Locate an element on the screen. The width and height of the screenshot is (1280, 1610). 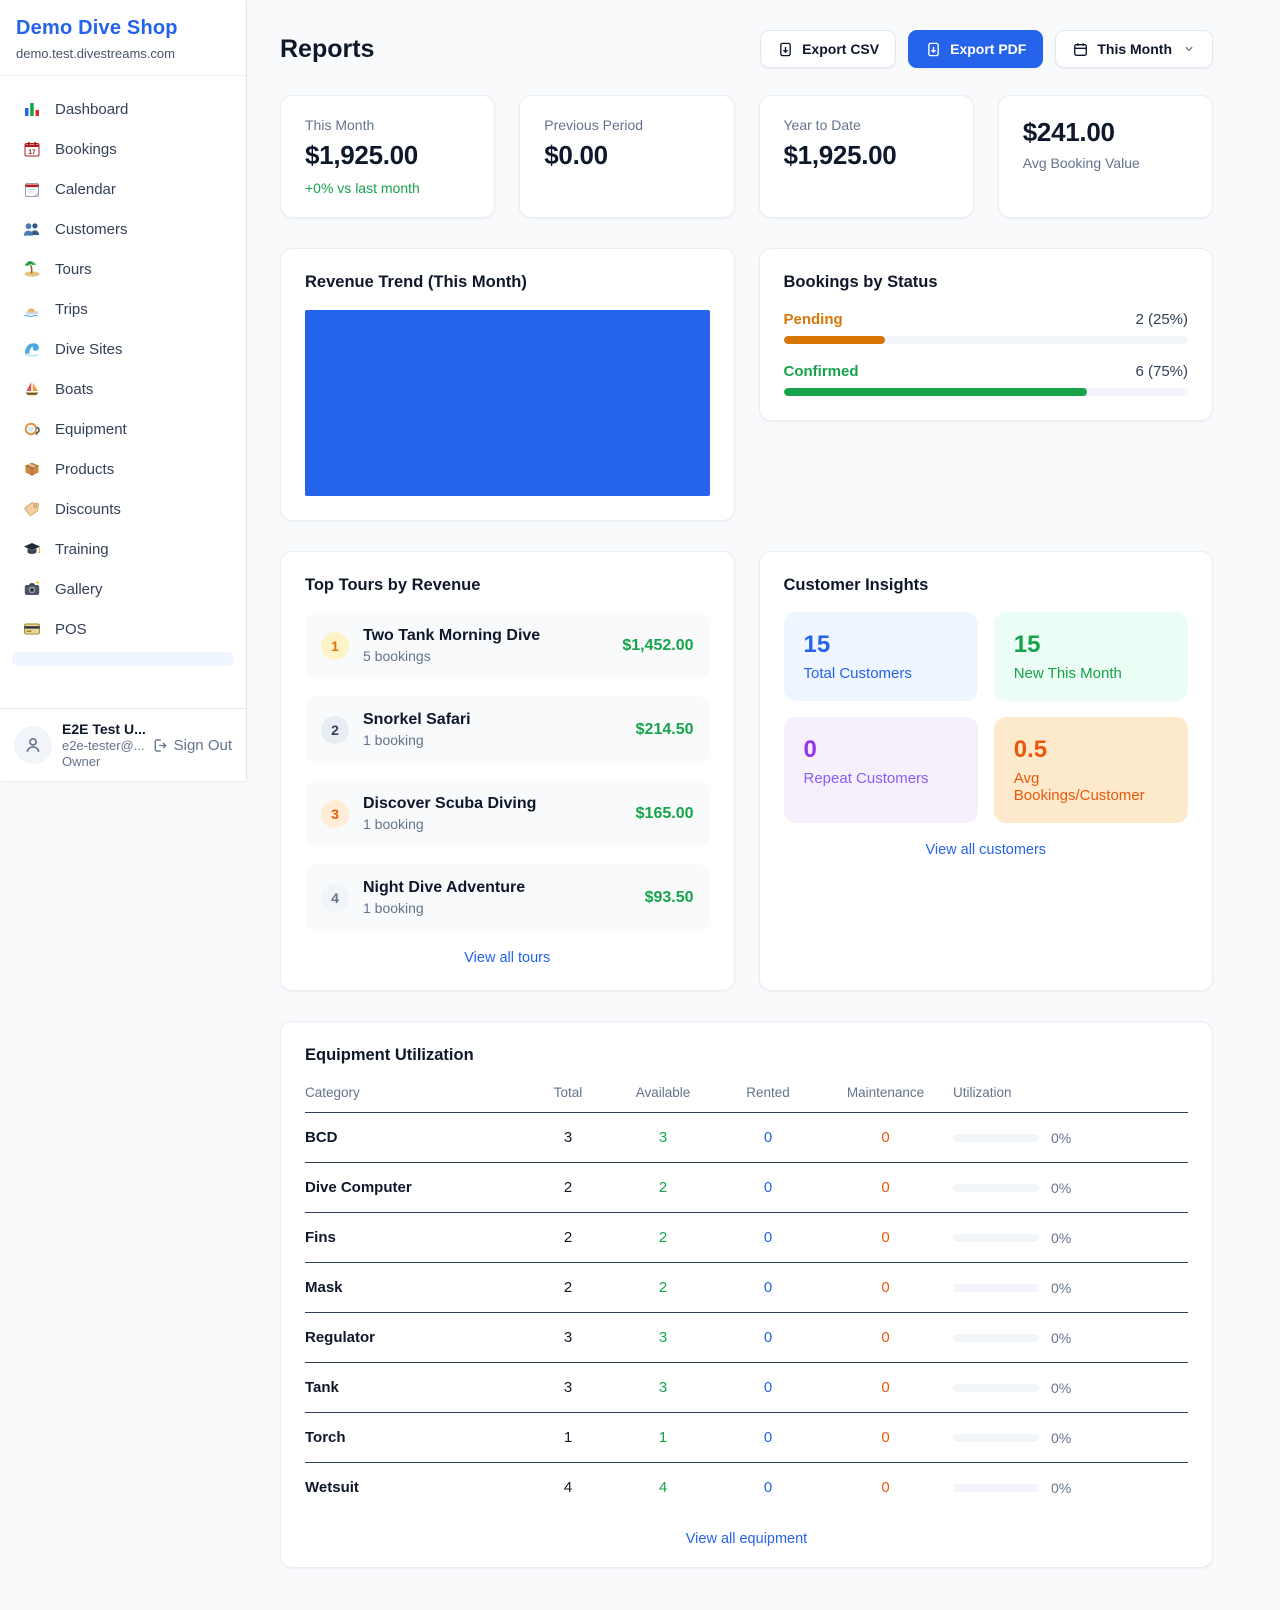
insight-box: 15 New This Month is located at coordinates (1090, 656).